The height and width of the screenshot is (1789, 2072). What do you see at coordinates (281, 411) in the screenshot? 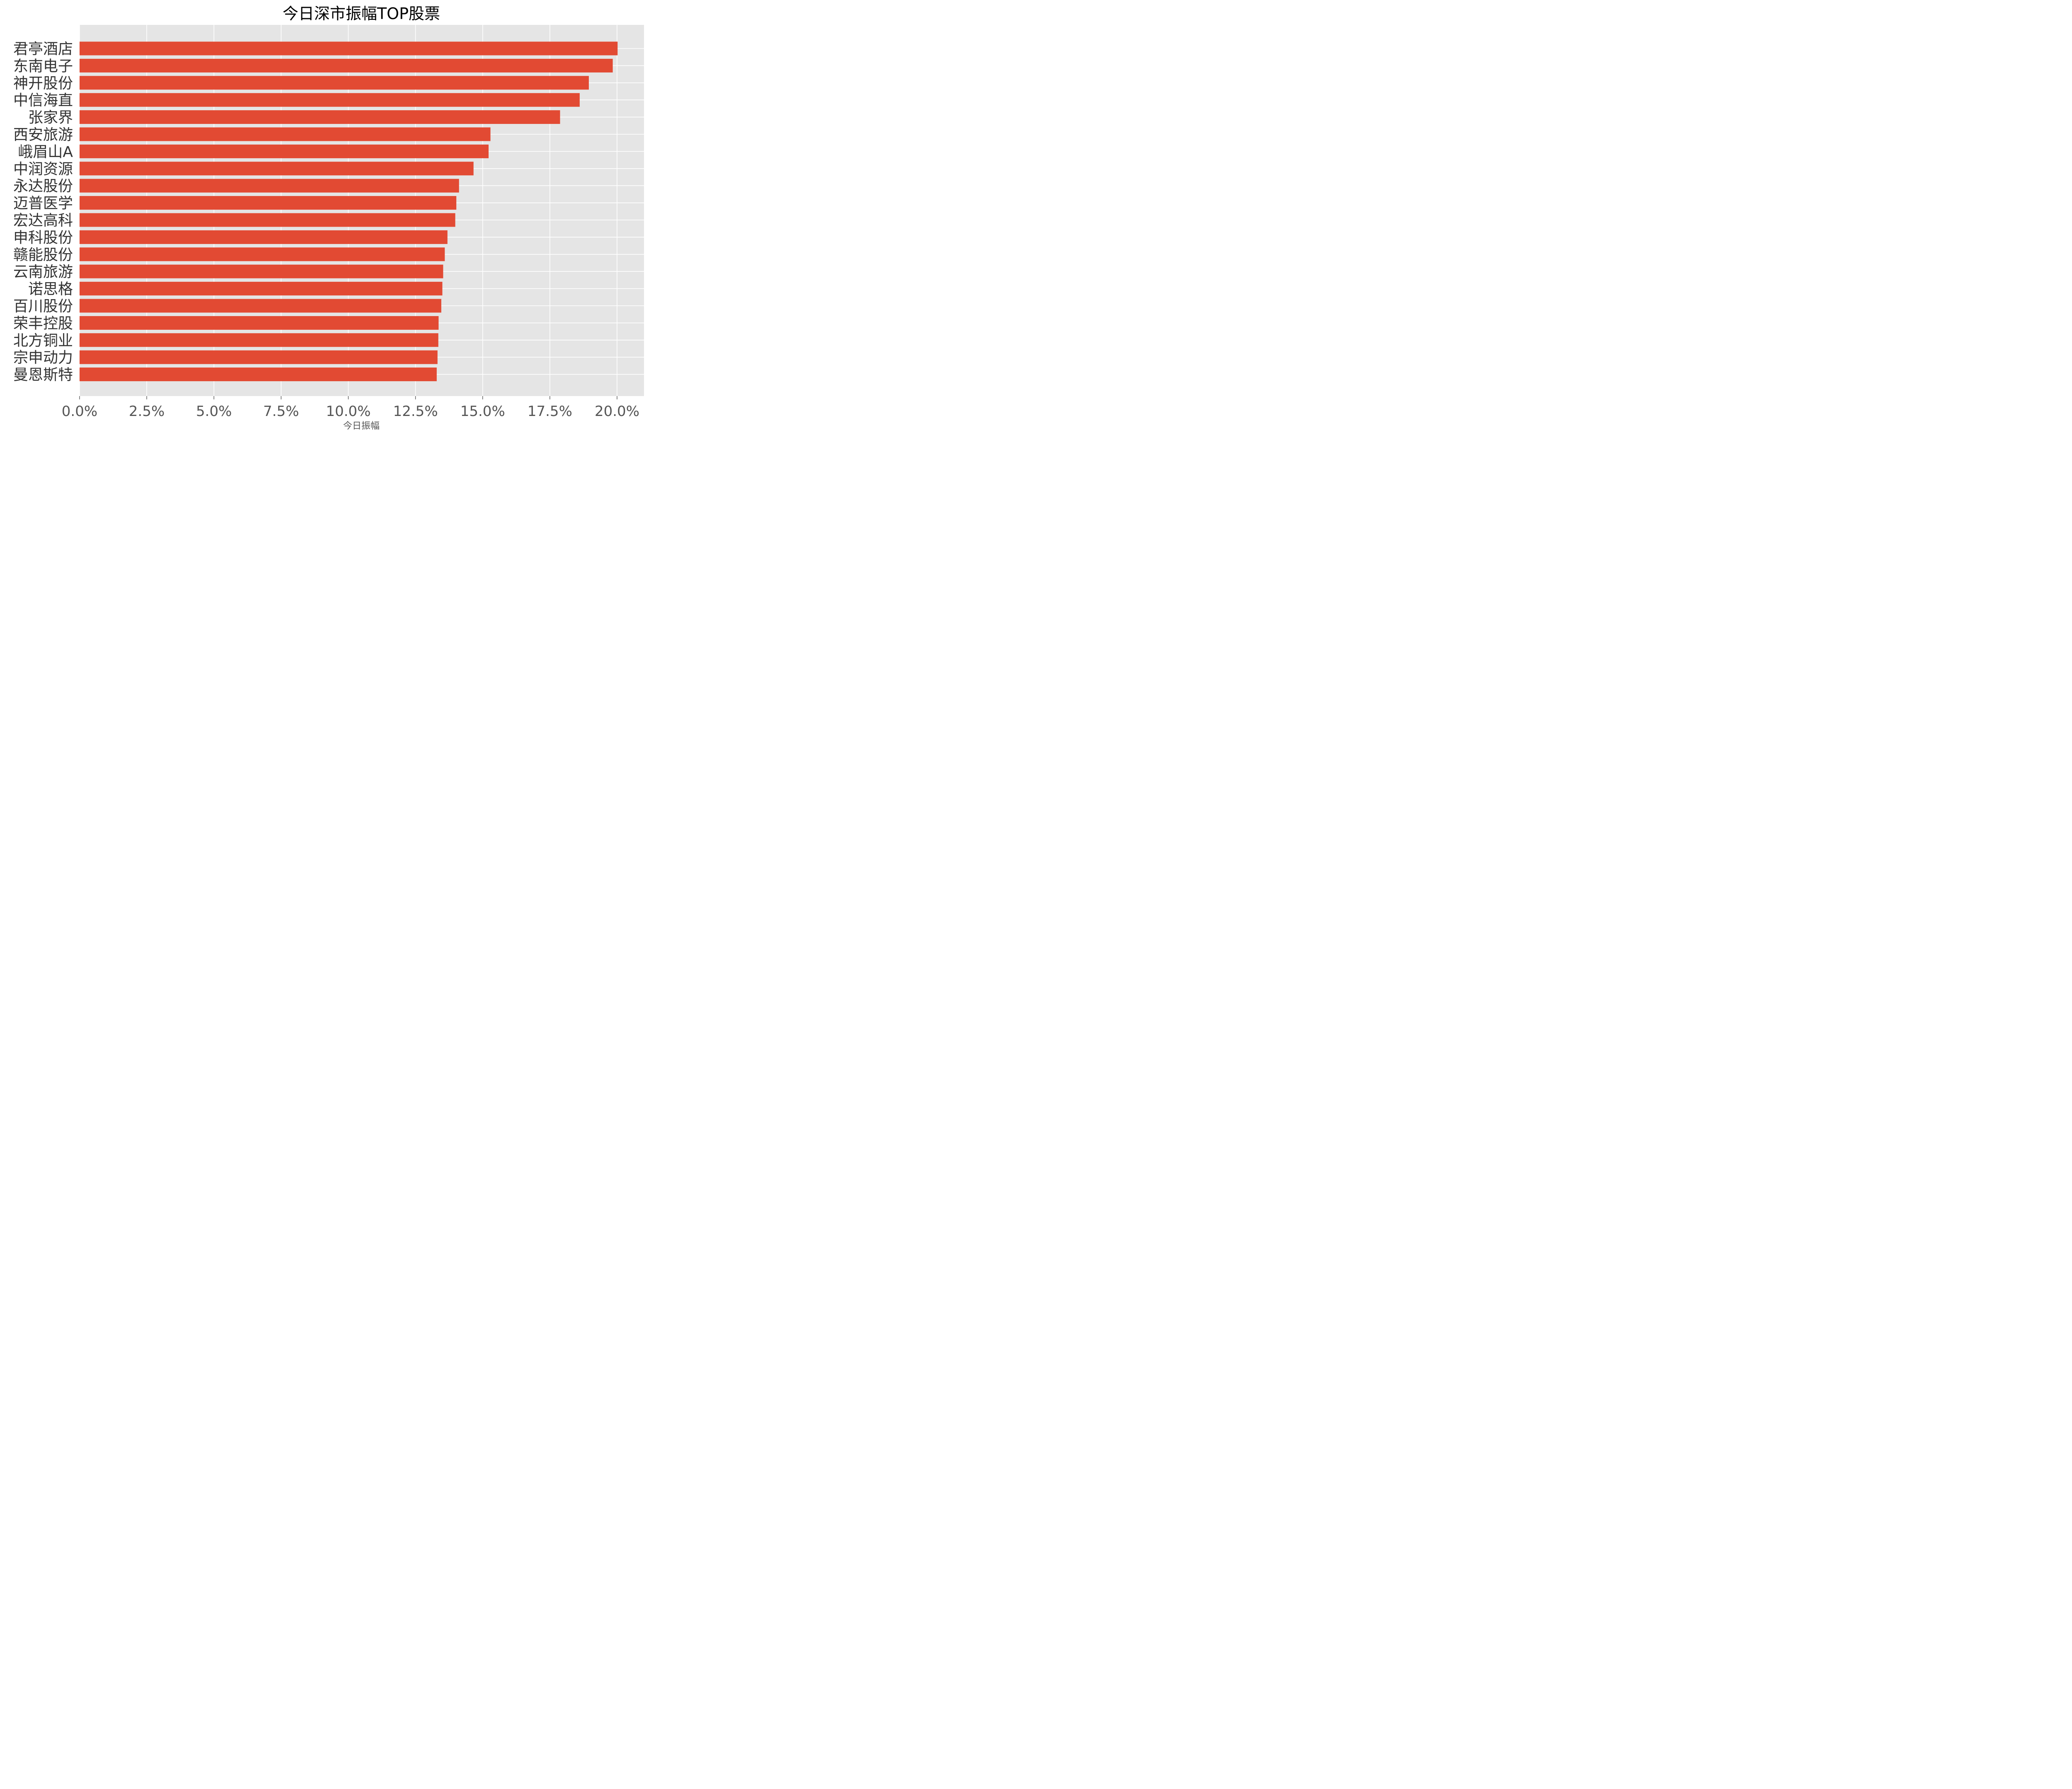
I see `x-tick-label: 7.5%` at bounding box center [281, 411].